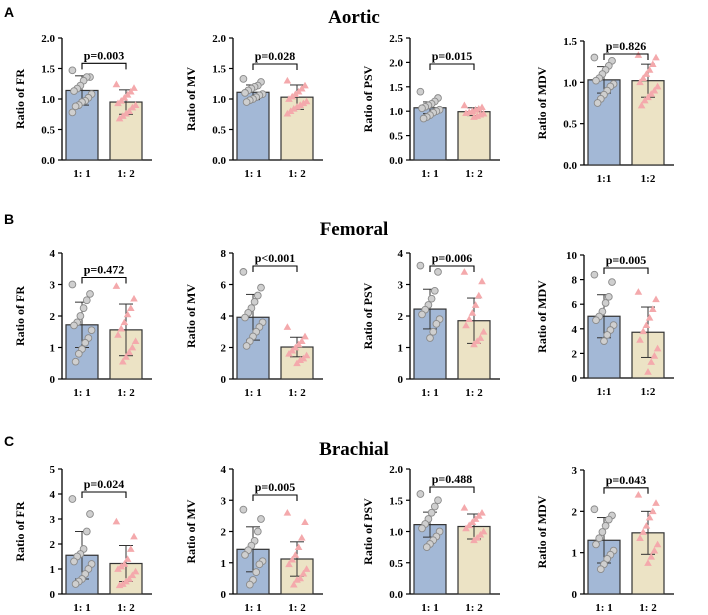  What do you see at coordinates (604, 324) in the screenshot?
I see `chart-panel-femoral-4: 0 2 4 6 8 10 Ratio of MDV 1:1 1:2 p=0.005` at bounding box center [604, 324].